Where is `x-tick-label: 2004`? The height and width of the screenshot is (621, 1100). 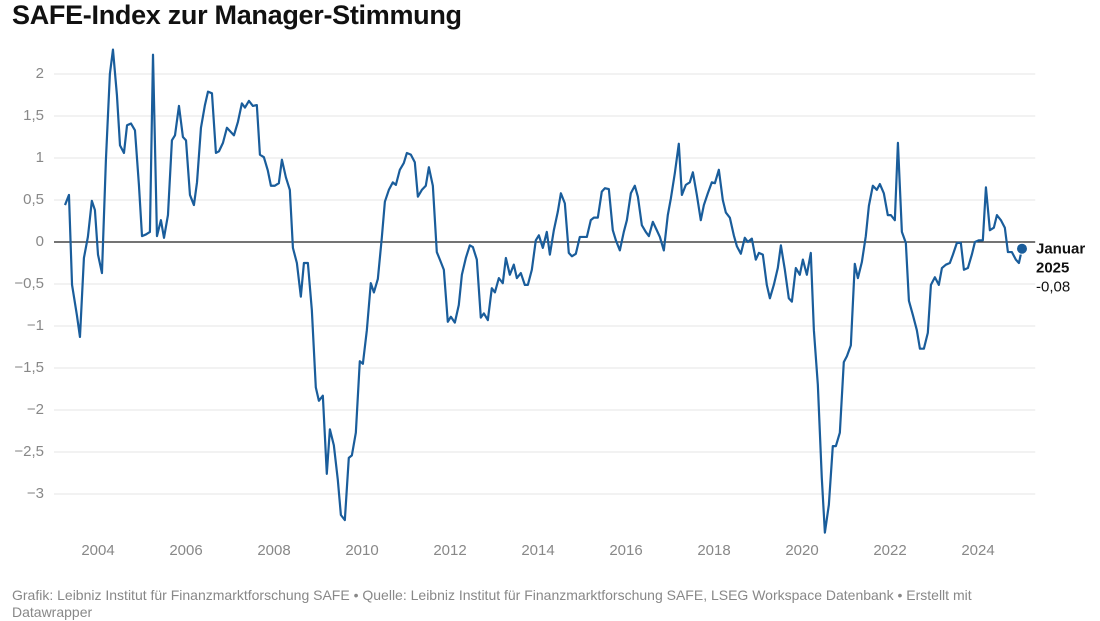 x-tick-label: 2004 is located at coordinates (97, 550).